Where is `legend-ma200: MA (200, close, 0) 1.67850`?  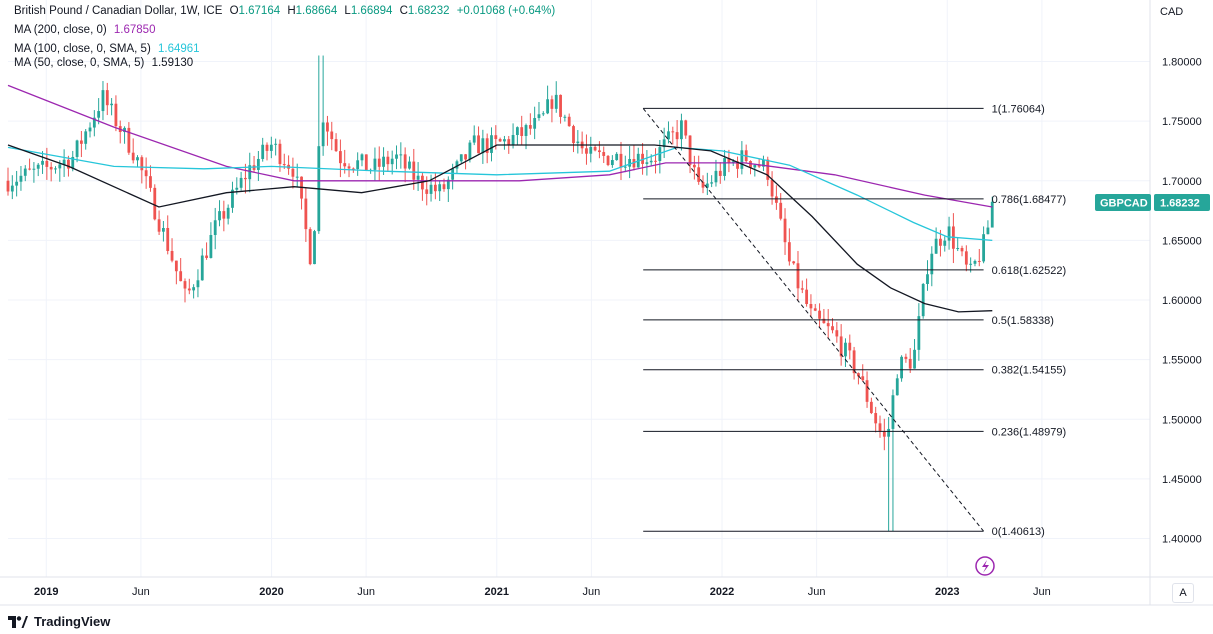 legend-ma200: MA (200, close, 0) 1.67850 is located at coordinates (86, 30).